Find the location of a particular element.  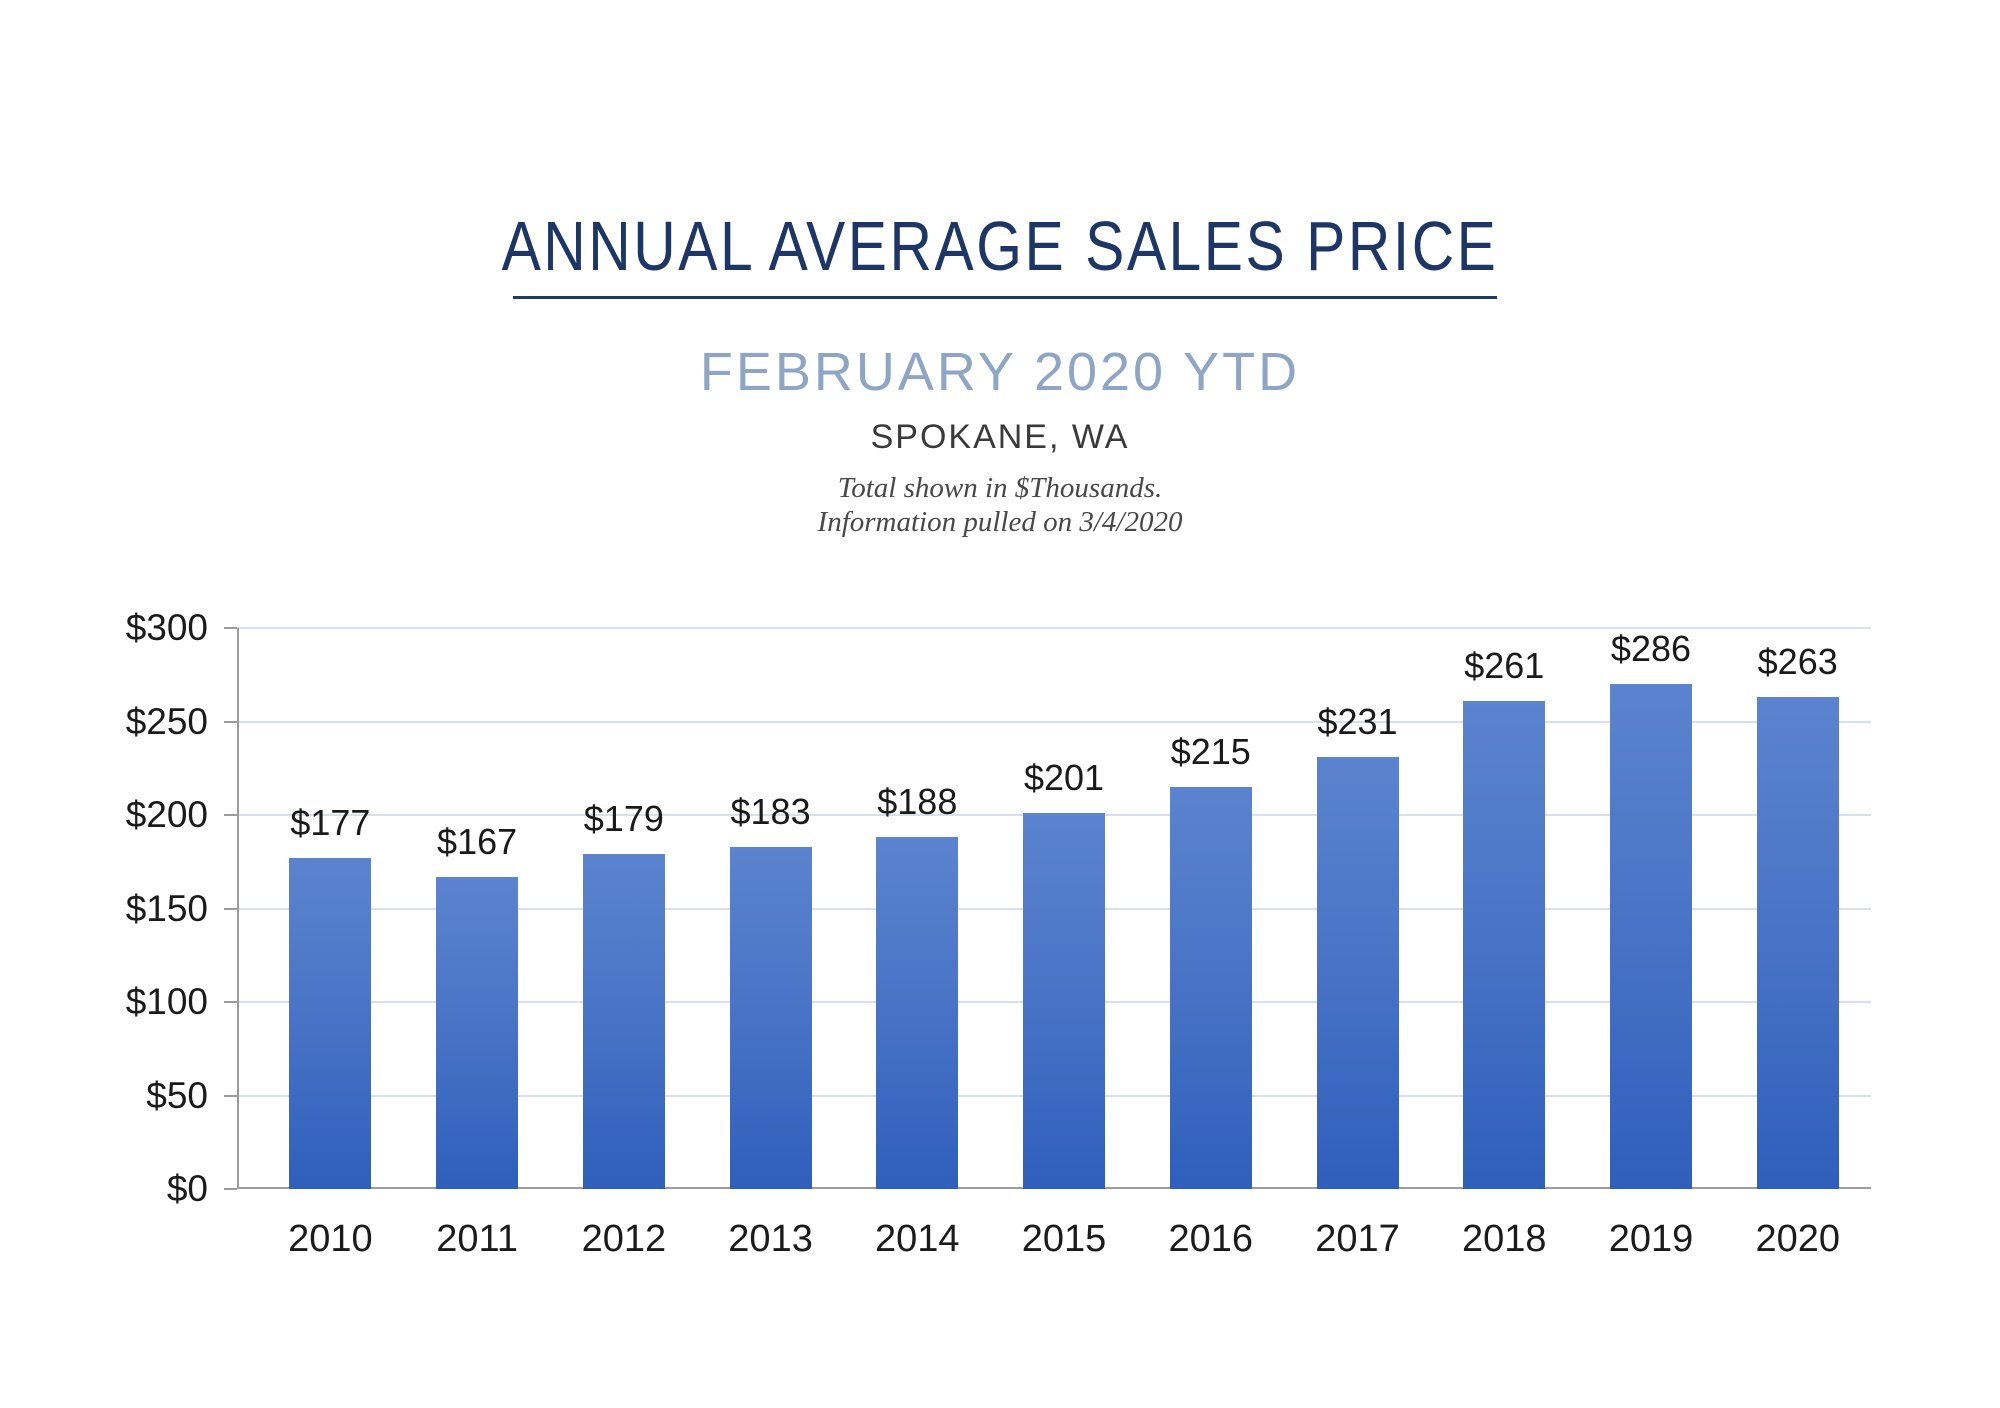

bar-slot-2010: $177 is located at coordinates (330, 908).